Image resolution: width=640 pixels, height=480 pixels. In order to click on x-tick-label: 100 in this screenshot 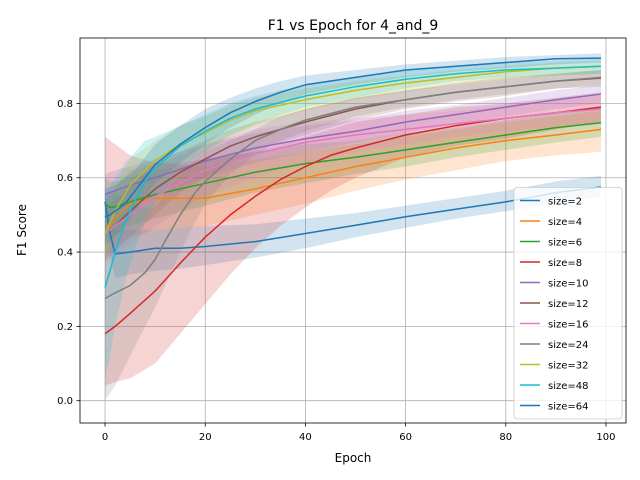, I will do `click(605, 437)`.